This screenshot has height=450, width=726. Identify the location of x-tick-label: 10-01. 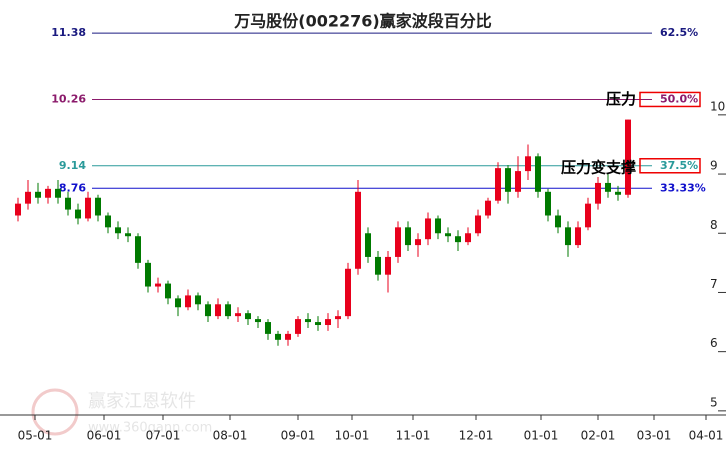
(352, 436).